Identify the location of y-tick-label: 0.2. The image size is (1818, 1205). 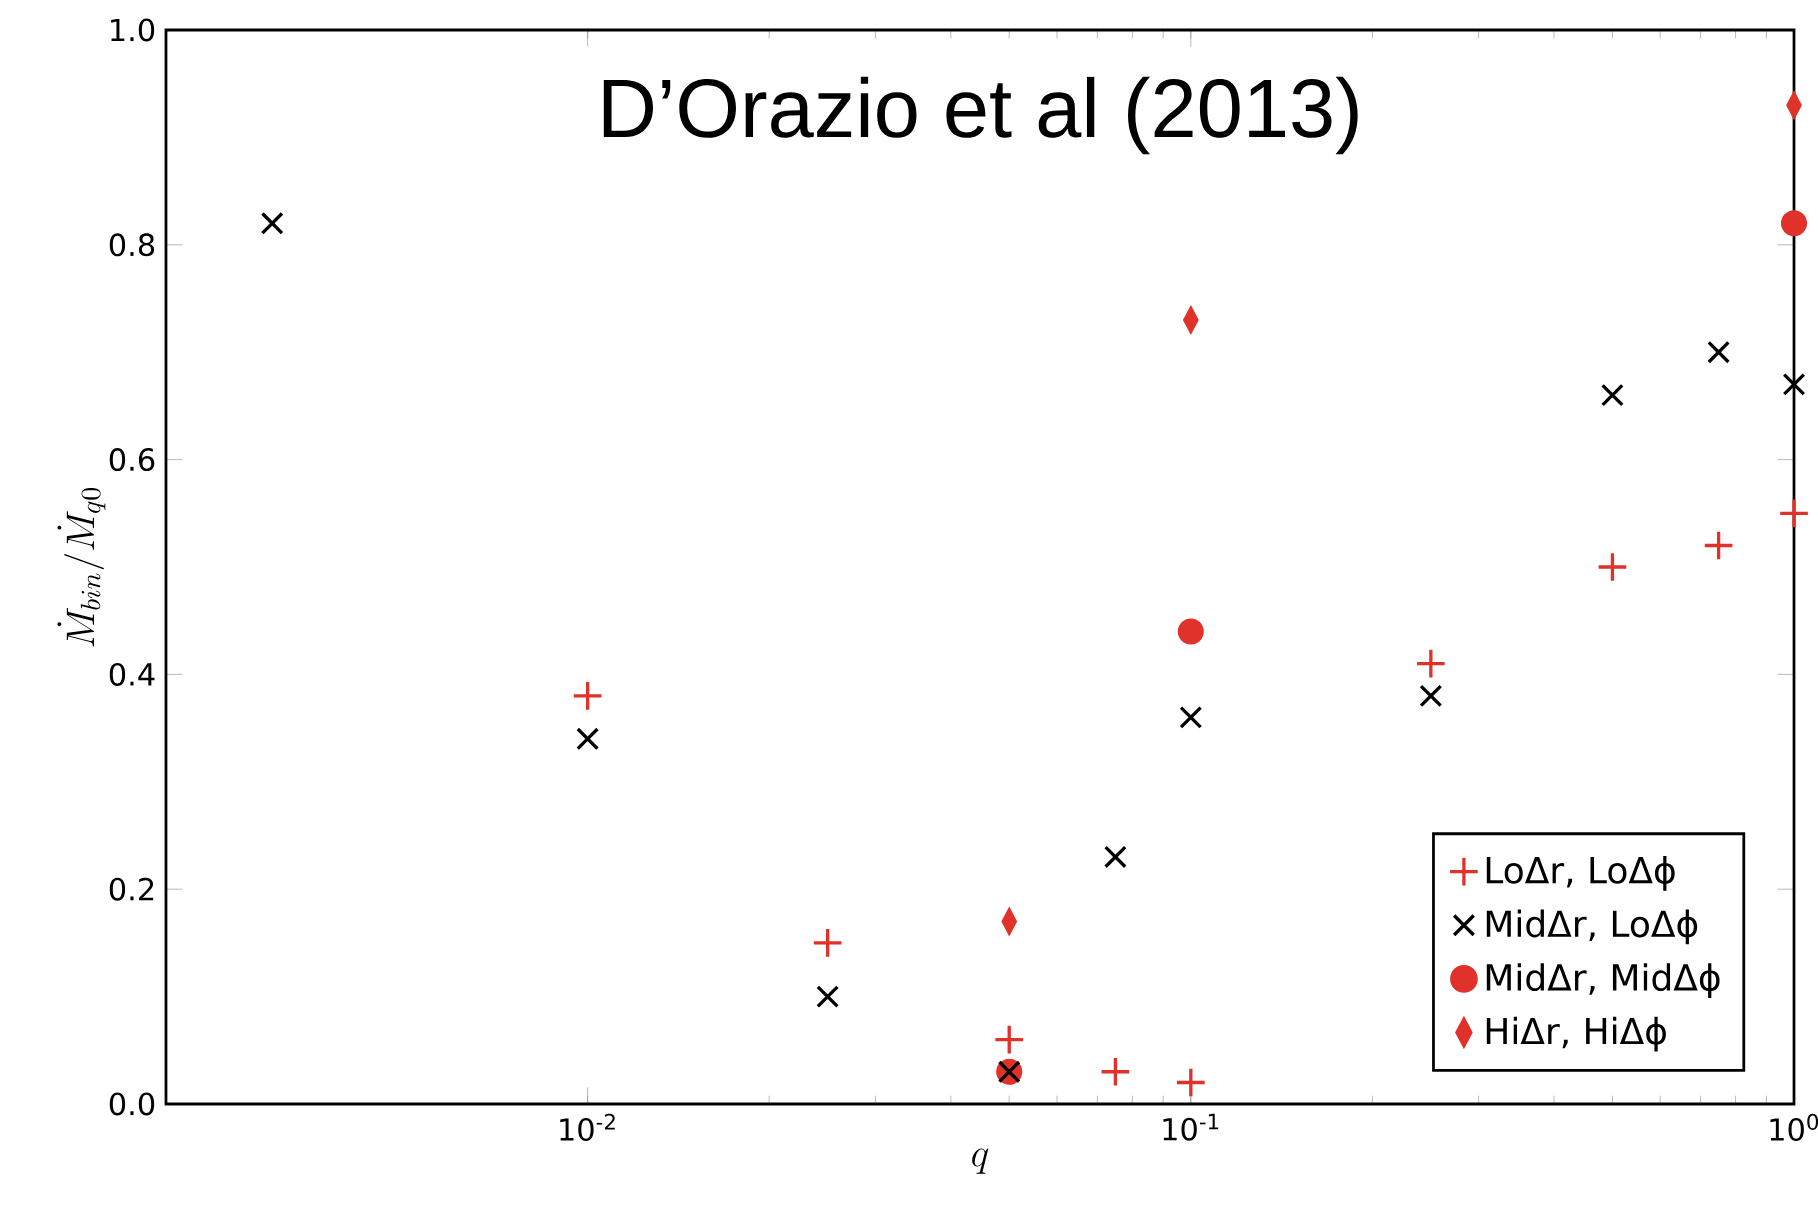
(131, 889).